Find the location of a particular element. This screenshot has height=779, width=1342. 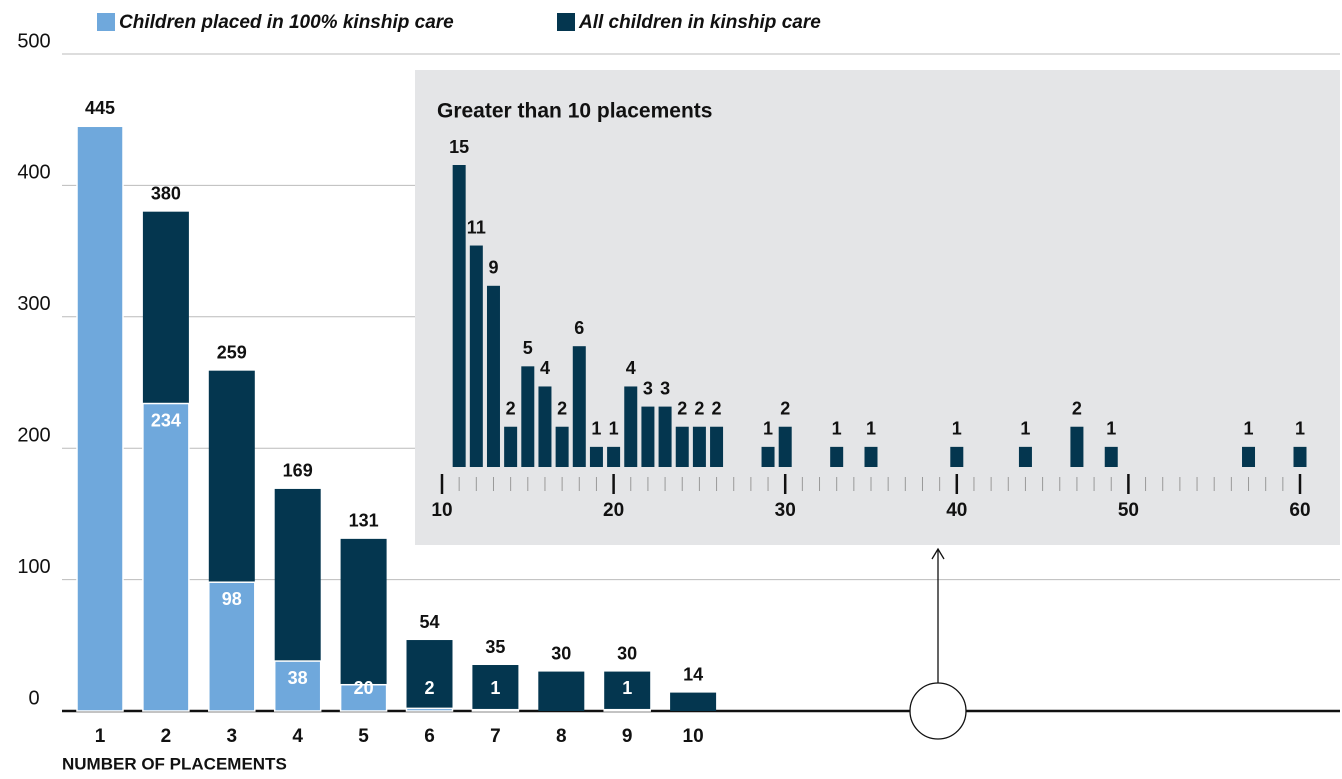

data-label: 131 is located at coordinates (364, 521).